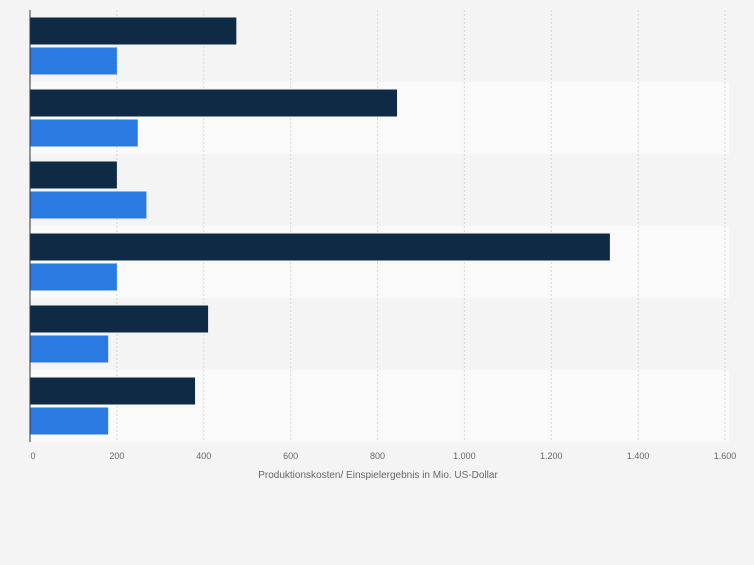  I want to click on x-tick-label: 200, so click(116, 456).